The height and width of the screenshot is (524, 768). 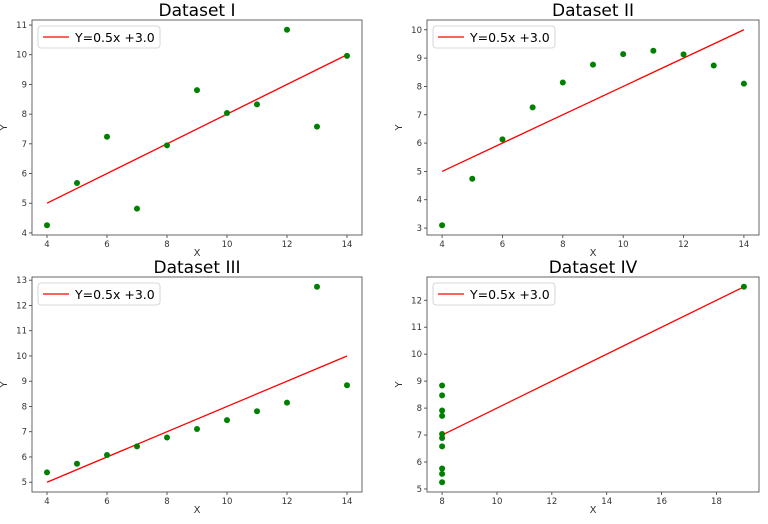 I want to click on y-tick-label: 3, so click(x=419, y=229).